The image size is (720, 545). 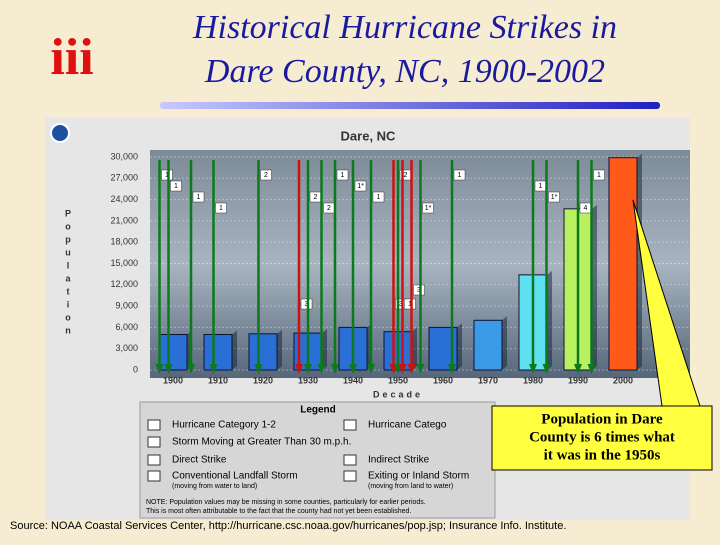 What do you see at coordinates (68, 291) in the screenshot?
I see `y-axis-label-letter: t` at bounding box center [68, 291].